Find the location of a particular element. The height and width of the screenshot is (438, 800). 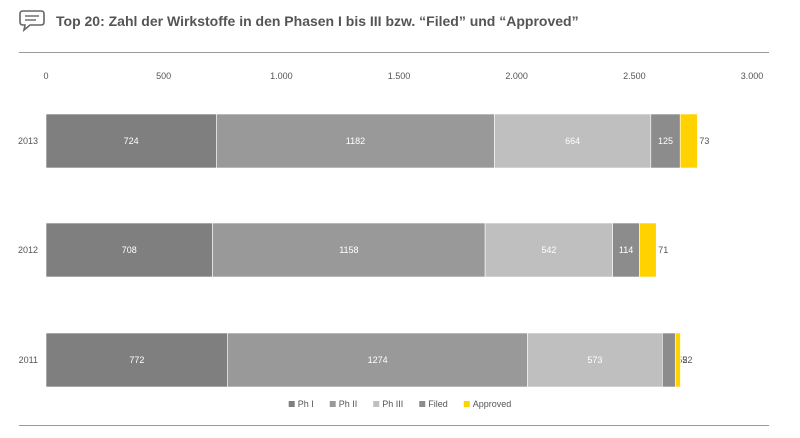

y-category-label: 2012 is located at coordinates (28, 250).